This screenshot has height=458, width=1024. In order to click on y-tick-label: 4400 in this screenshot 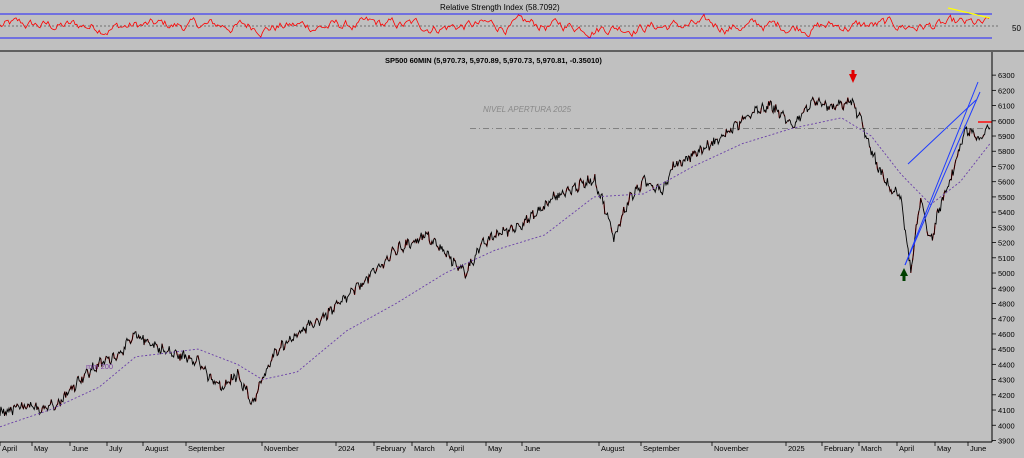, I will do `click(1006, 364)`.